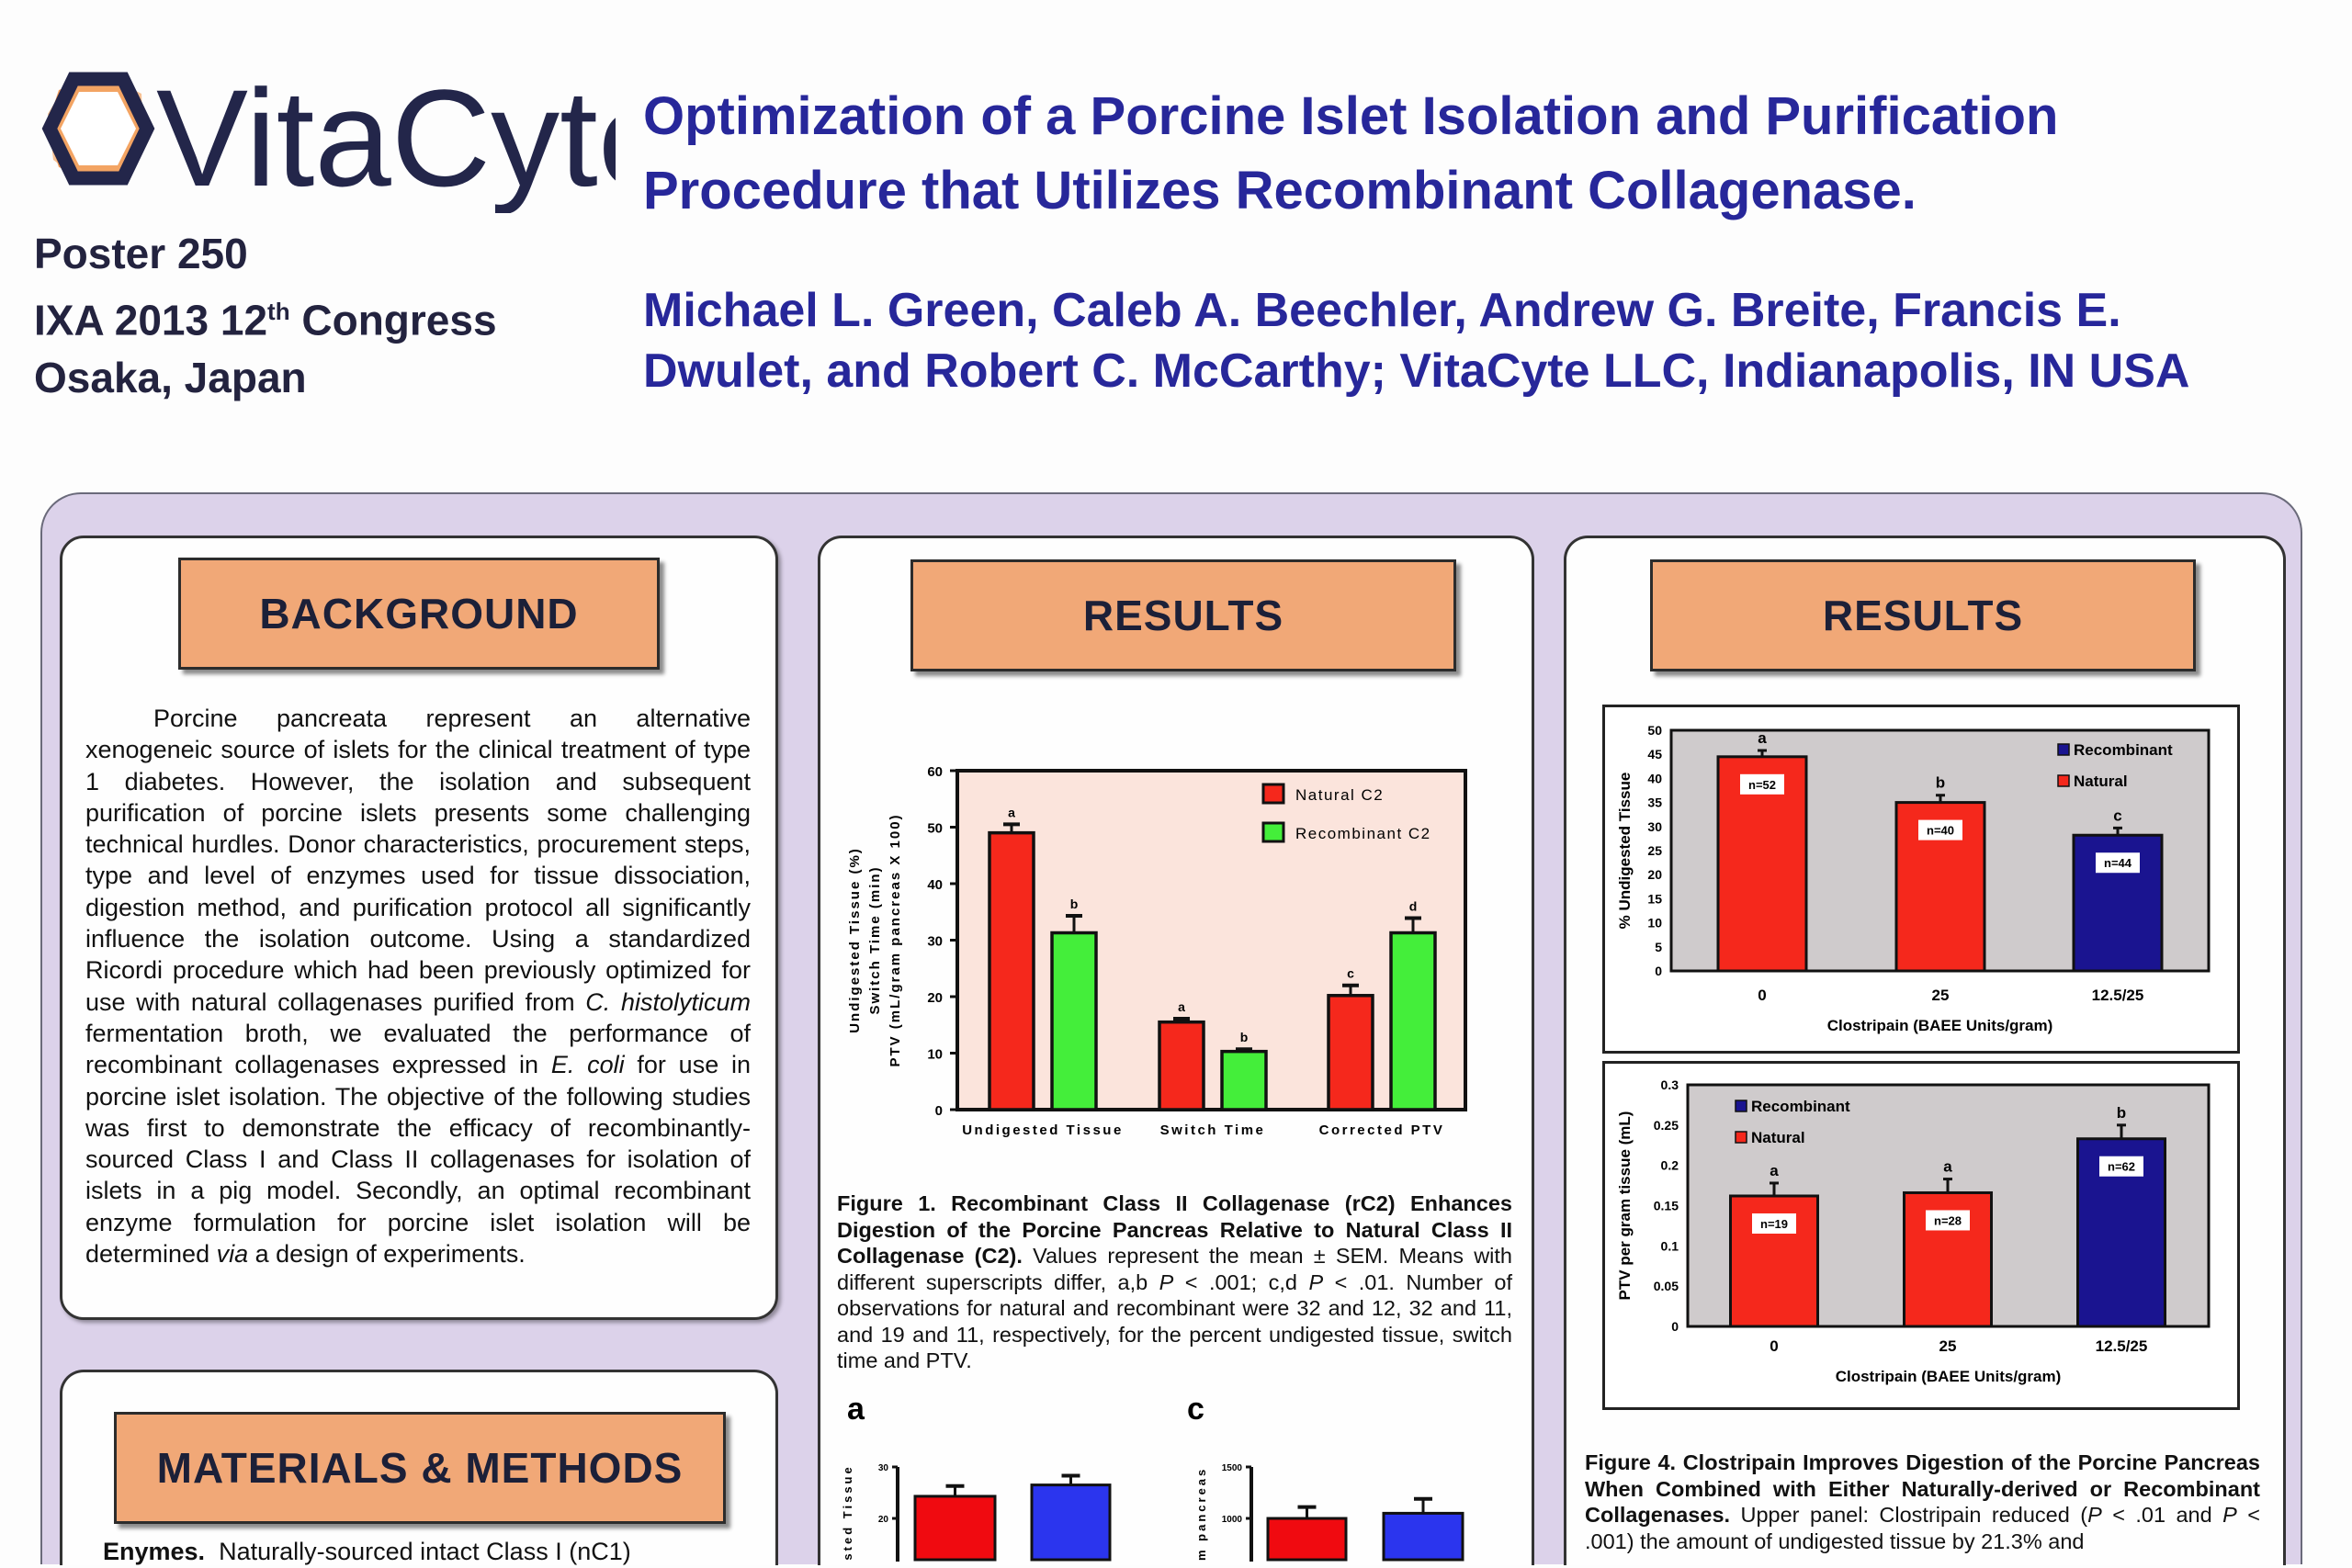 This screenshot has height=1568, width=2352. What do you see at coordinates (1183, 615) in the screenshot?
I see `results-middle-heading: RESULTS` at bounding box center [1183, 615].